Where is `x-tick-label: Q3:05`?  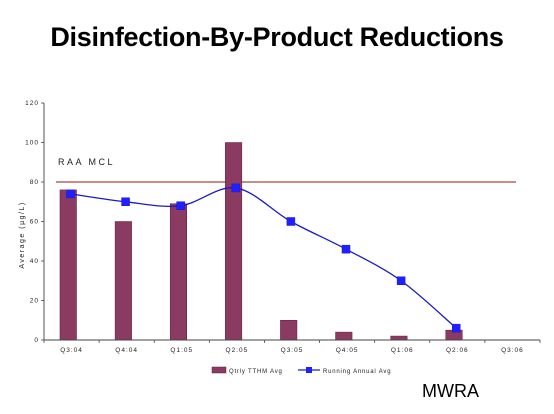 x-tick-label: Q3:05 is located at coordinates (292, 350).